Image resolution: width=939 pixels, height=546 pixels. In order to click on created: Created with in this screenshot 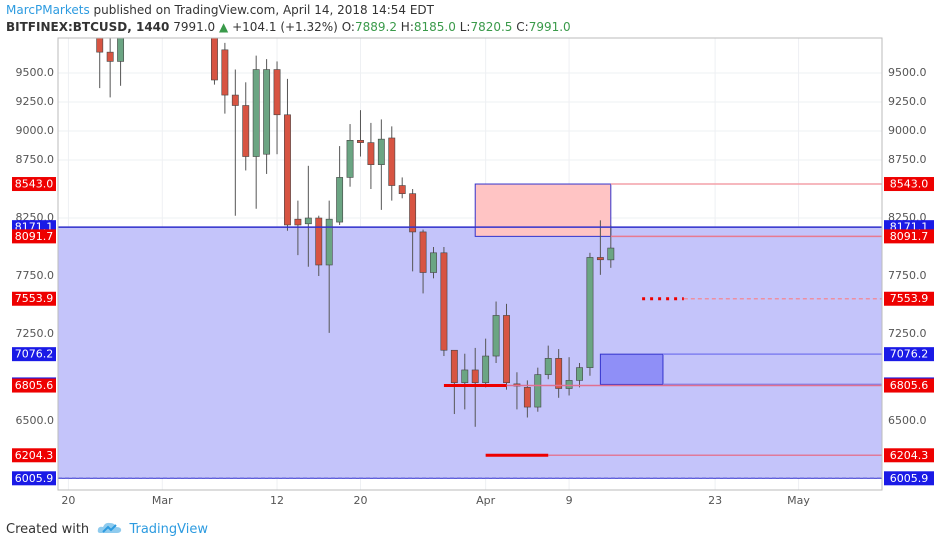, I will do `click(48, 529)`.